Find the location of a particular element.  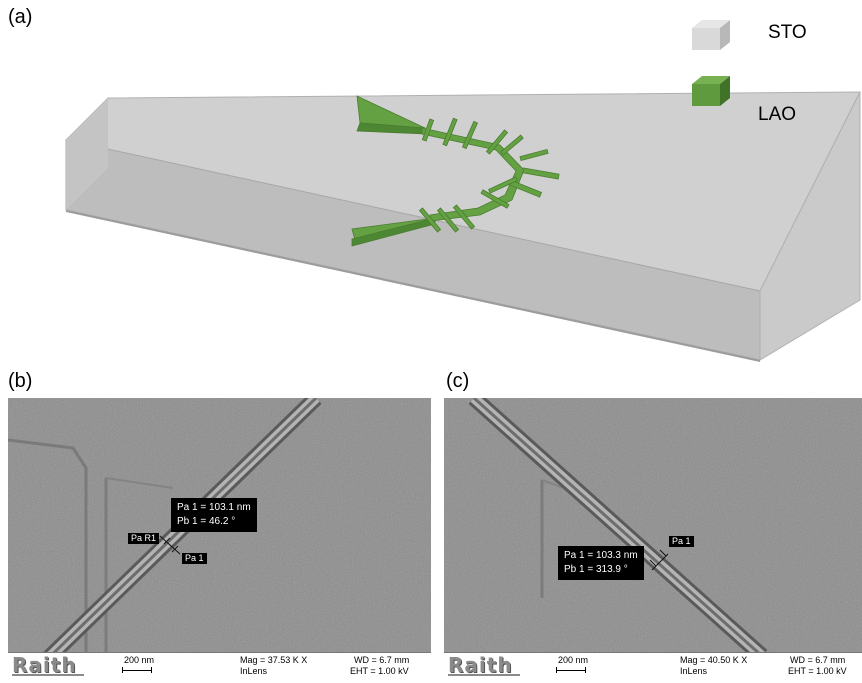

sto-legend-swatch is located at coordinates (711, 35).